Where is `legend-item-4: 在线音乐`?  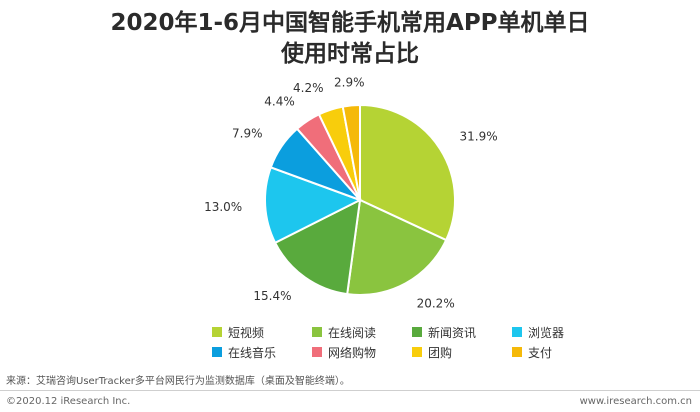 legend-item-4: 在线音乐 is located at coordinates (262, 352).